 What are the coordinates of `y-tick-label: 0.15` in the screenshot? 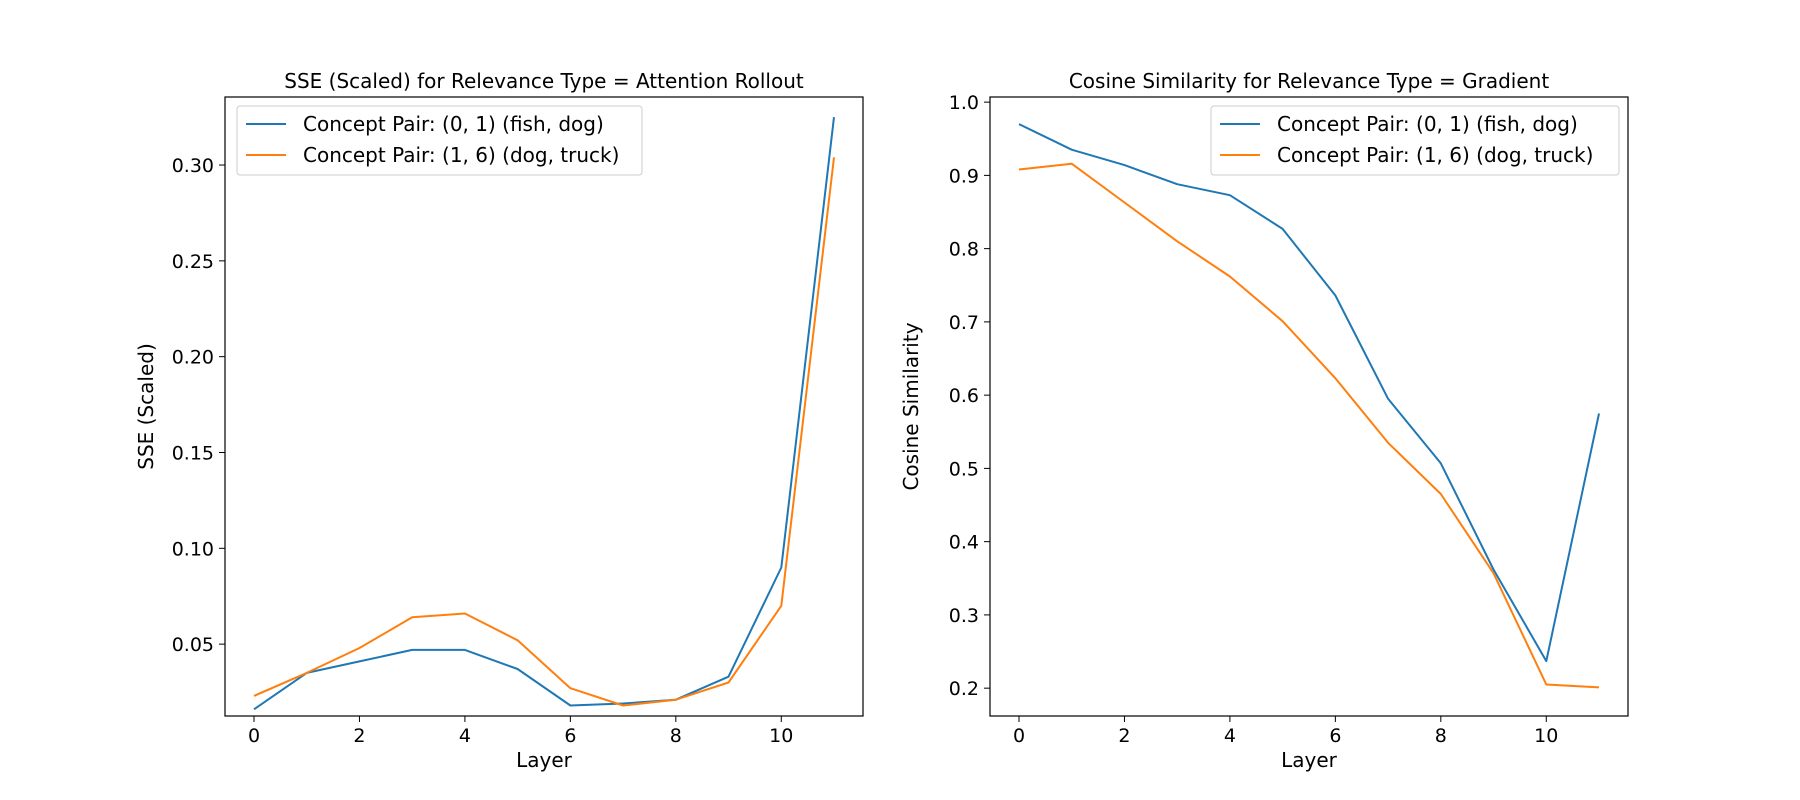 It's located at (193, 453).